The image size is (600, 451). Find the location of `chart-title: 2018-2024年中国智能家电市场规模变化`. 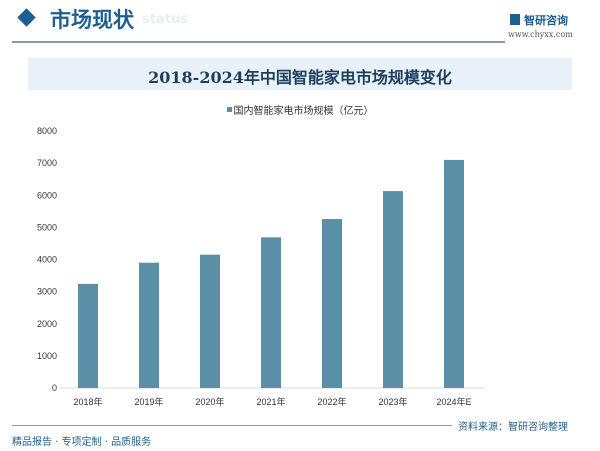

chart-title: 2018-2024年中国智能家电市场规模变化 is located at coordinates (300, 77).